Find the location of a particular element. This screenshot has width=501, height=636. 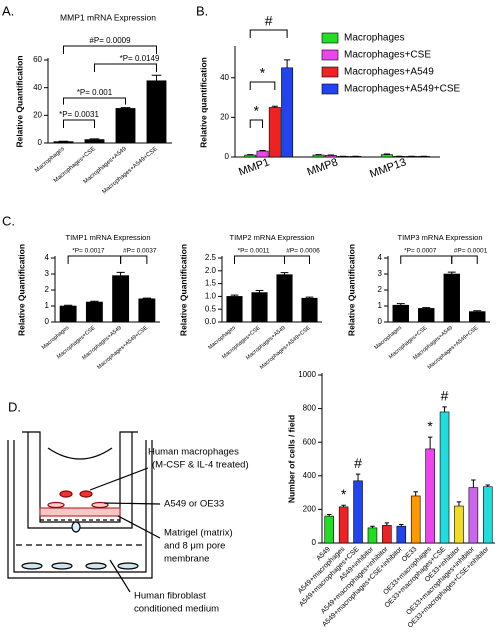

insert is located at coordinates (80, 477).